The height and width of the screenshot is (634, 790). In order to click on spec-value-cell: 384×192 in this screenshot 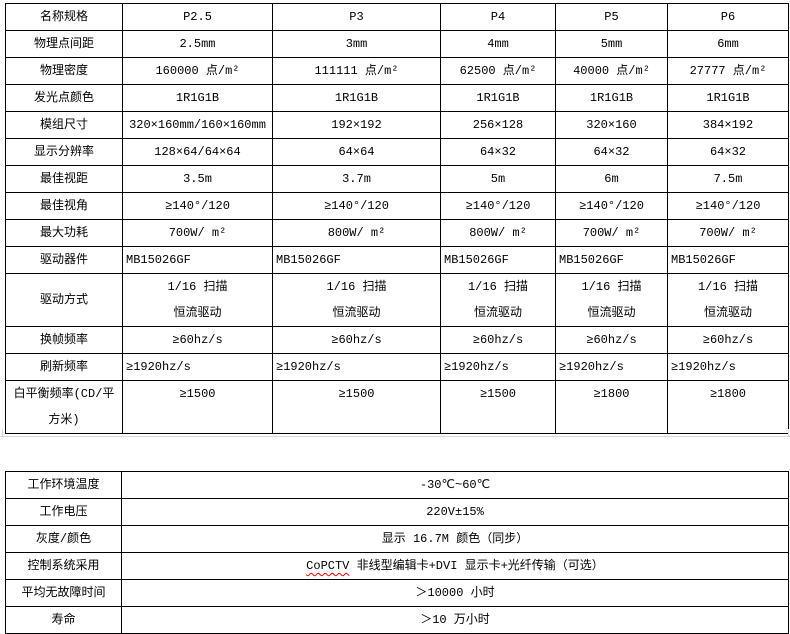, I will do `click(728, 125)`.